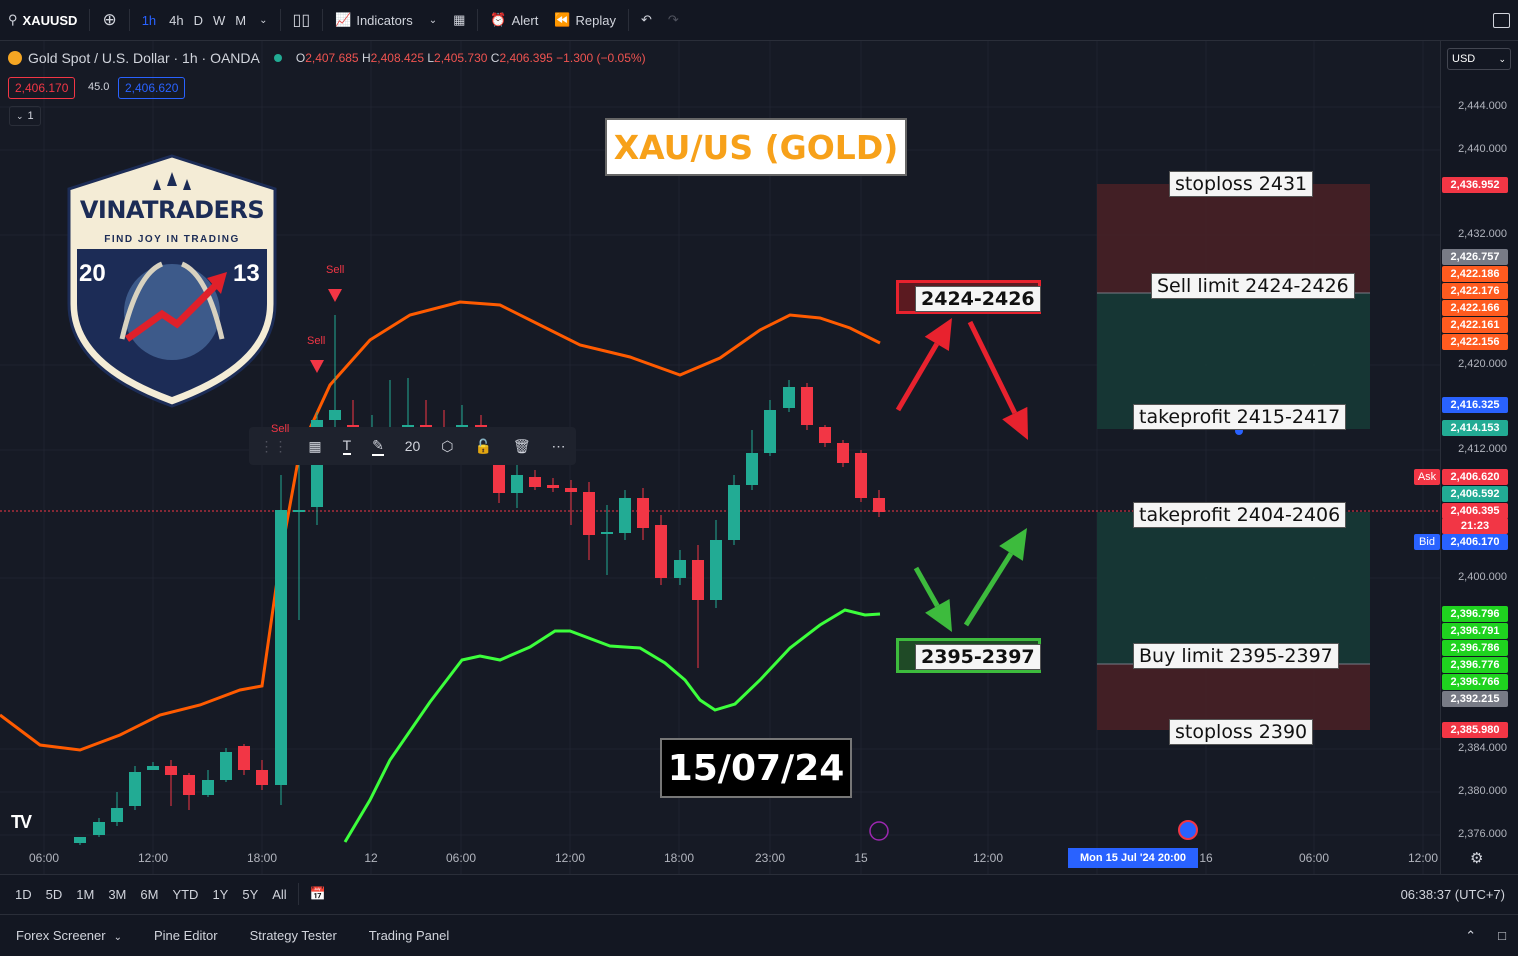 This screenshot has width=1518, height=956. Describe the element at coordinates (409, 935) in the screenshot. I see `tab-trading-panel: Trading Panel` at that location.